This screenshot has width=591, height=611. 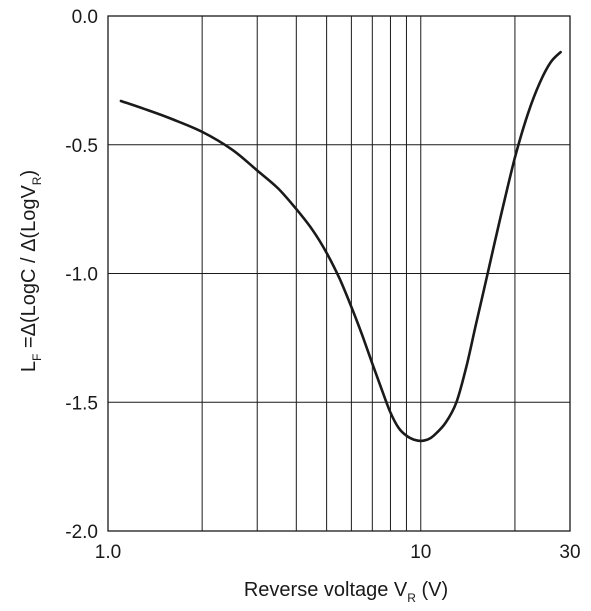 I want to click on y-tick-labels: 0.0 -0.5 -1.0 -1.5 -2.0, so click(x=81, y=275).